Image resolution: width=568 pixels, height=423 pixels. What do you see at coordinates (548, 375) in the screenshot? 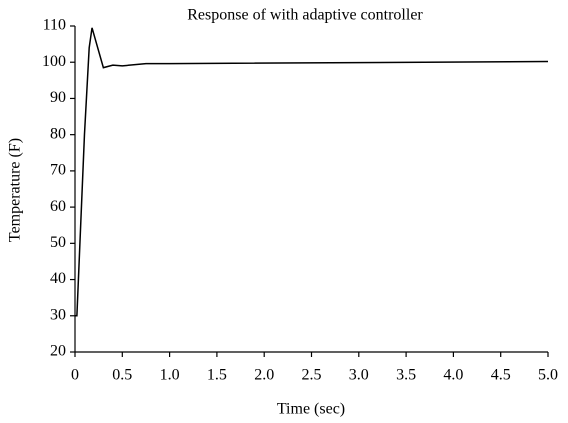
I see `x-tick-label: 5.0` at bounding box center [548, 375].